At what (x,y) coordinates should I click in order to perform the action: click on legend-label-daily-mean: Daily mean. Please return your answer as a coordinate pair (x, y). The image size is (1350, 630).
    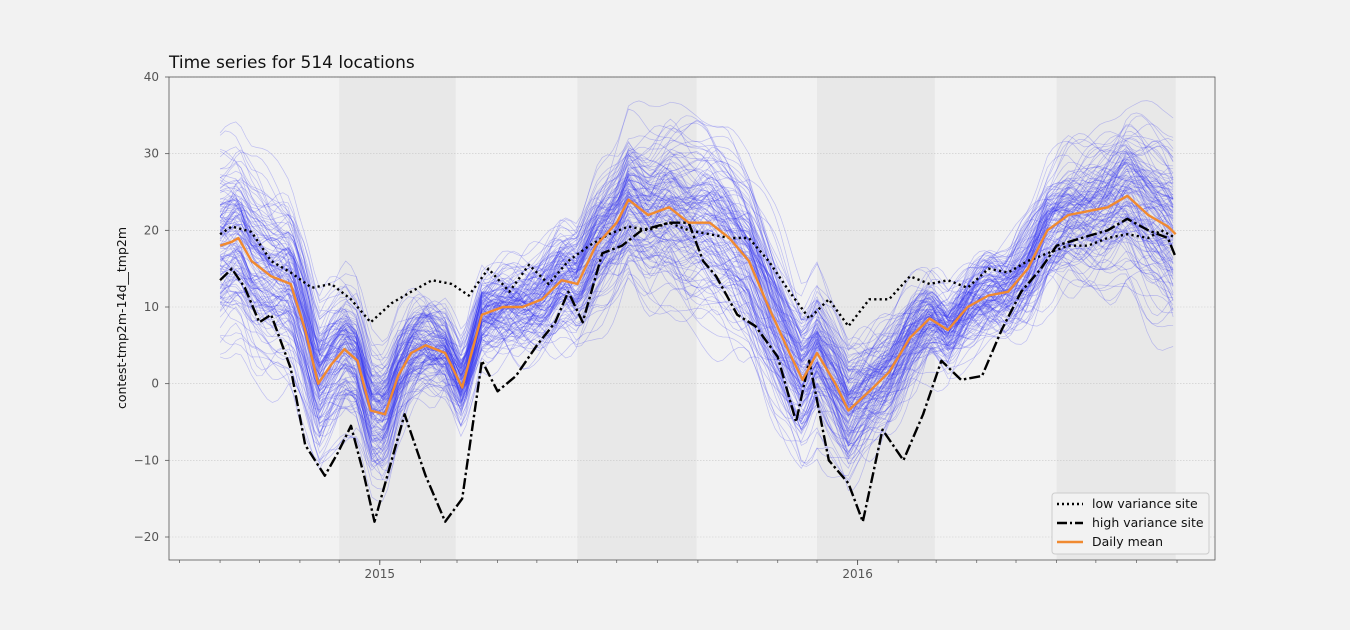
    Looking at the image, I should click on (1127, 541).